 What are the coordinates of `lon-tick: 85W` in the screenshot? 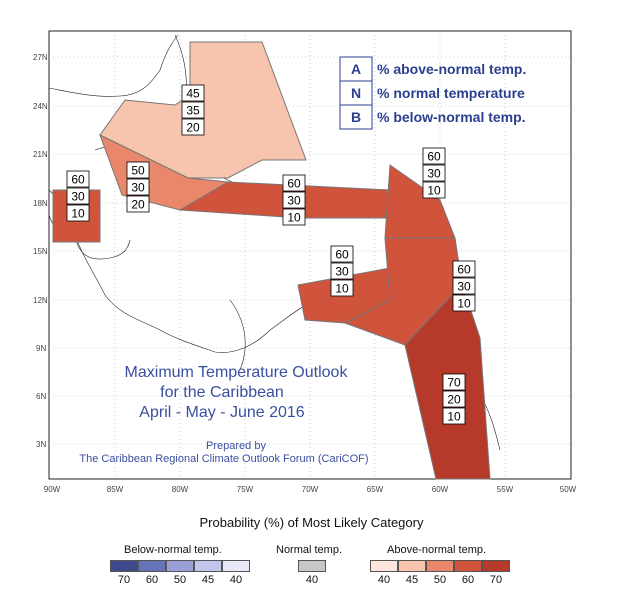 It's located at (115, 489).